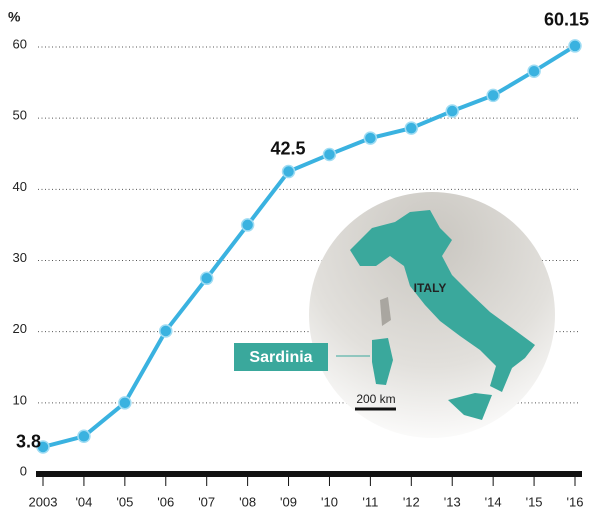  I want to click on italy, so click(442, 301).